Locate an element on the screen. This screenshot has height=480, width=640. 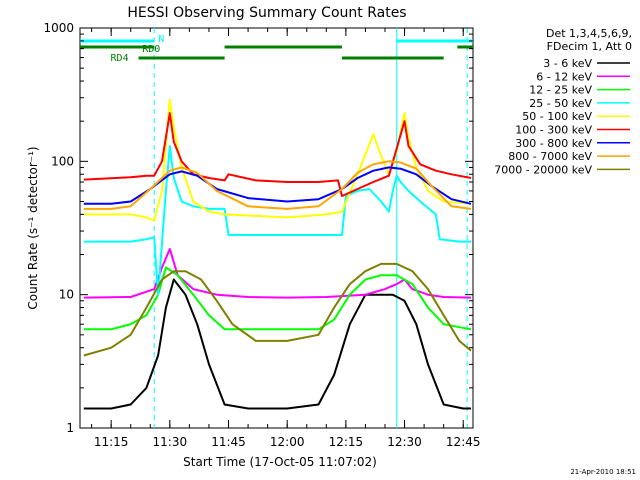
x-tick-label: 12:15 is located at coordinates (346, 442).